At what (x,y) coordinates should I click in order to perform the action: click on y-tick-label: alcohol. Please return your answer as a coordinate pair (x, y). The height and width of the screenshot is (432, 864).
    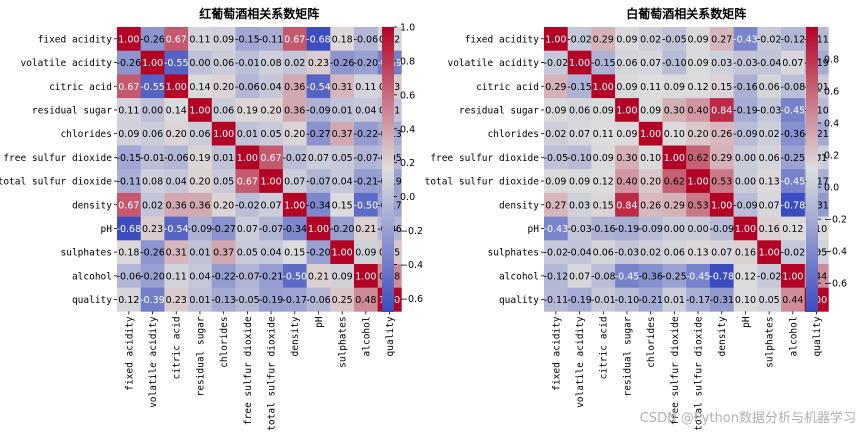
    Looking at the image, I should click on (92, 276).